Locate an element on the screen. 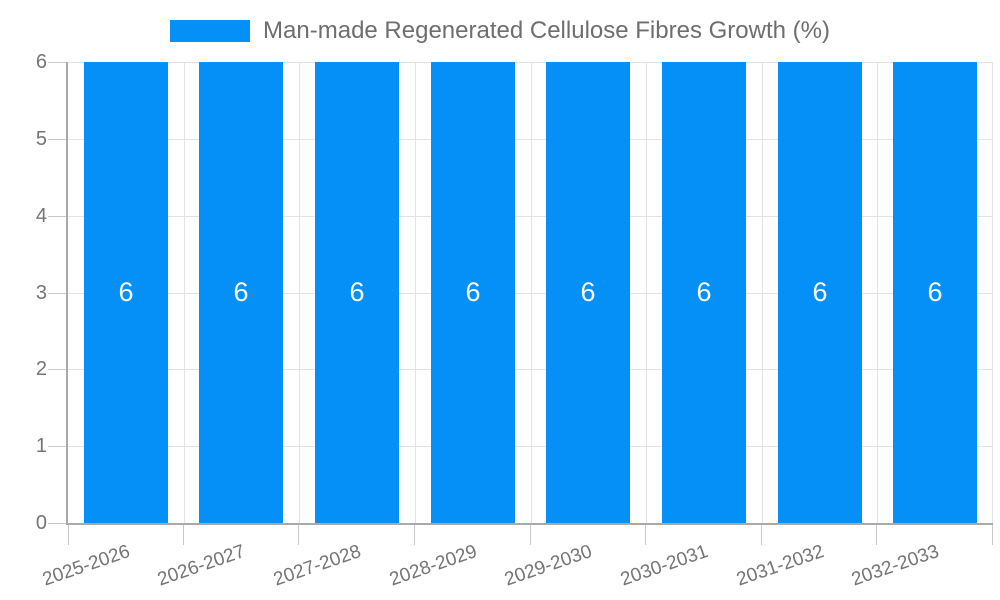  x-axis-tick-label: 2026-2027 is located at coordinates (201, 566).